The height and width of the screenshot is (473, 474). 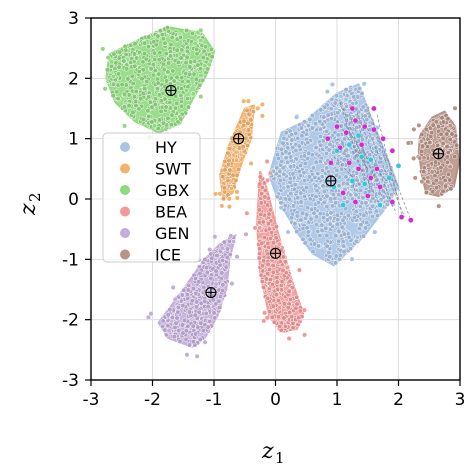 What do you see at coordinates (273, 453) in the screenshot?
I see `x-axis-label: z 1` at bounding box center [273, 453].